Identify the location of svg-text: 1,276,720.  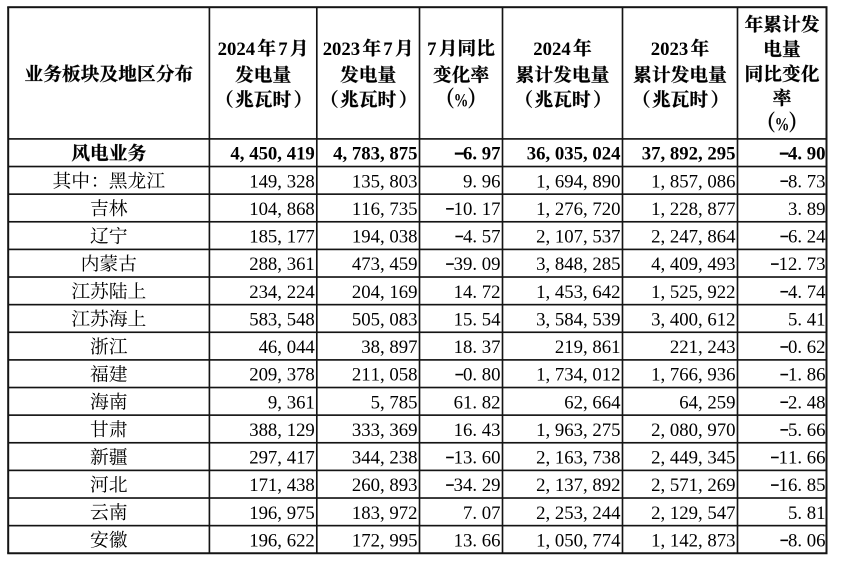
(578, 209).